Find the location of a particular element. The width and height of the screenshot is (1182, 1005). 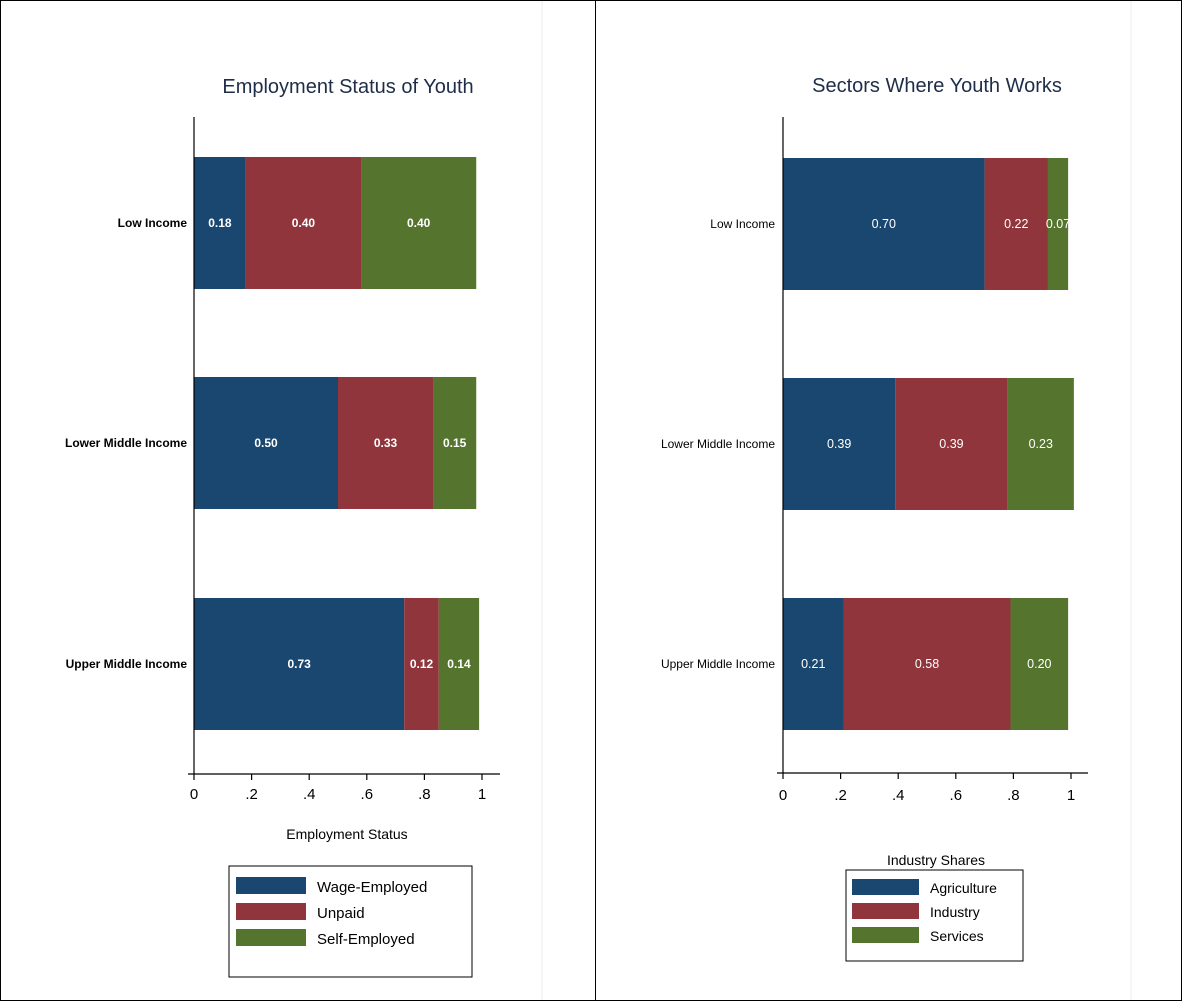

data-label: 0.15 is located at coordinates (455, 443).